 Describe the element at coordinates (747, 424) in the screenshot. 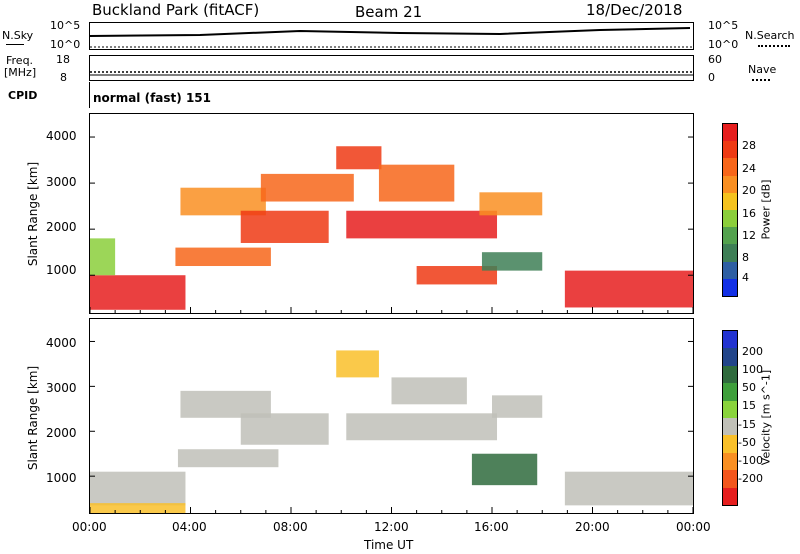

I see `velocity-cbar-tick-m15: -15` at that location.